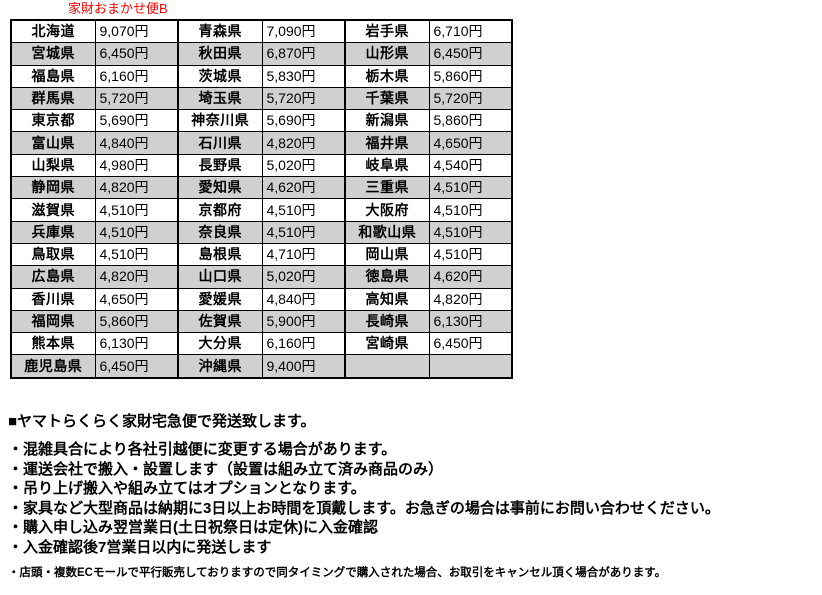 The height and width of the screenshot is (595, 822). Describe the element at coordinates (303, 366) in the screenshot. I see `price-cell: 9,400円` at that location.